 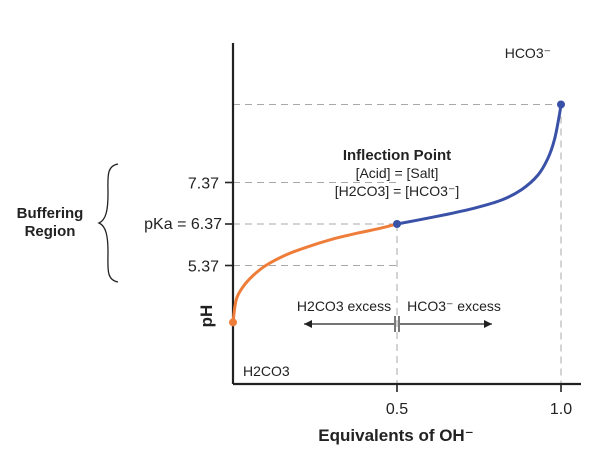 What do you see at coordinates (454, 306) in the screenshot?
I see `right-excess-label: HCO3⁻ excess` at bounding box center [454, 306].